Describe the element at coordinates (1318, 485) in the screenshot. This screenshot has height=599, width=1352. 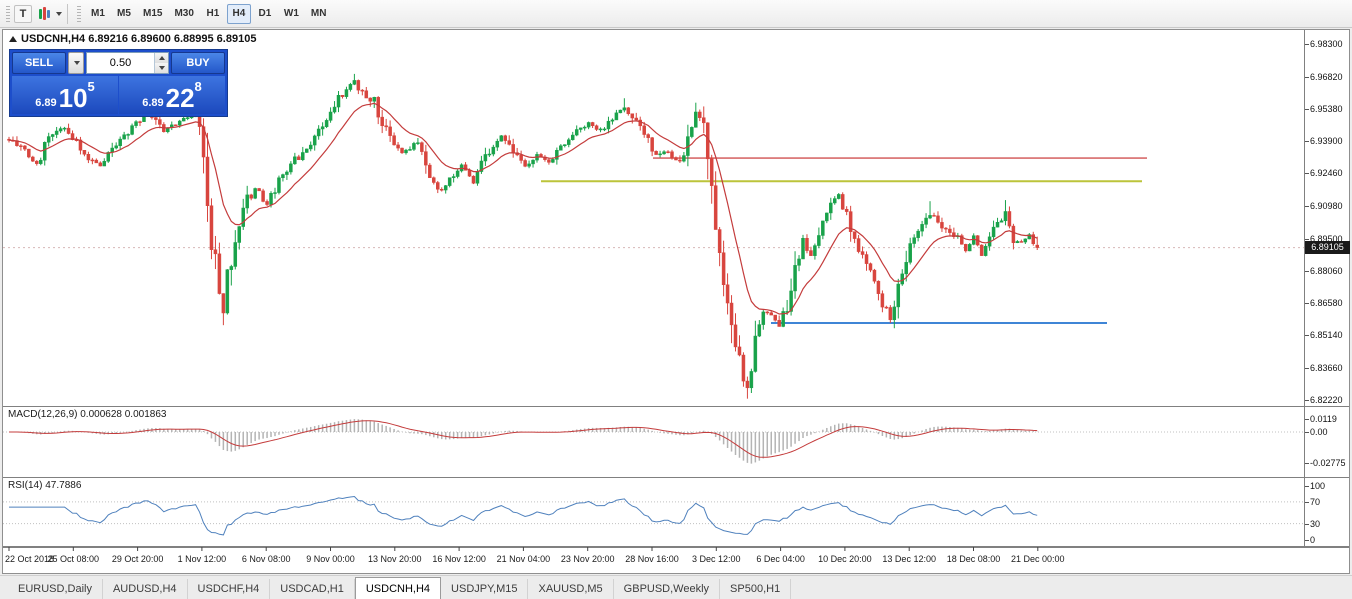
I see `rsi-scale-label: 100` at that location.